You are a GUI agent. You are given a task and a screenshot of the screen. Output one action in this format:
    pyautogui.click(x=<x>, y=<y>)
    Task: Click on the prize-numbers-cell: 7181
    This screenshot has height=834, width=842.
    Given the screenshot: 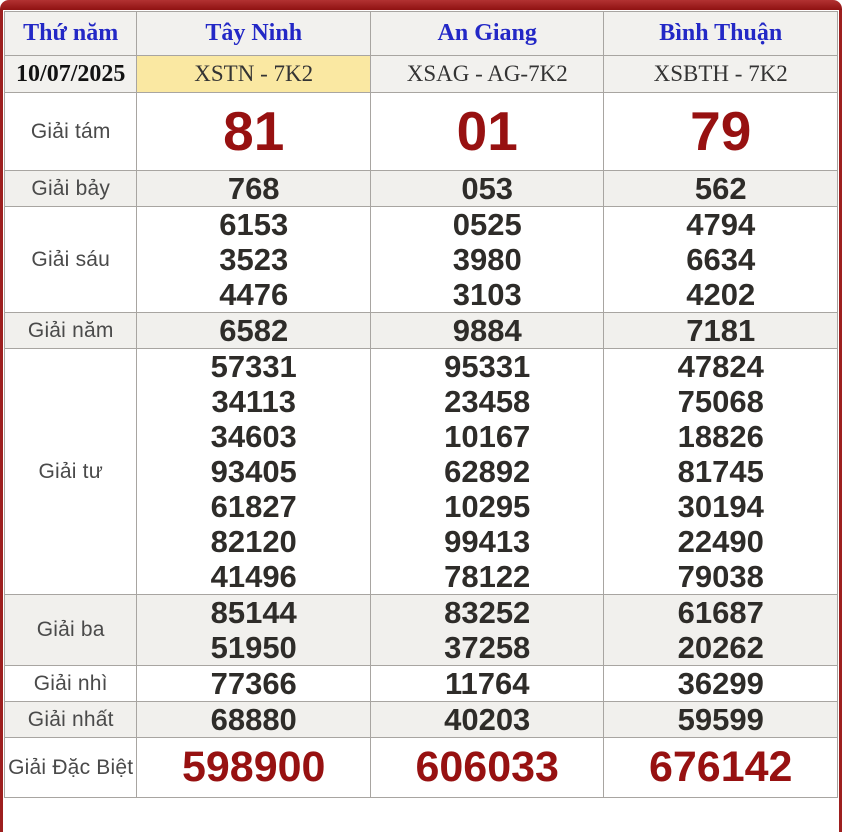 What is the action you would take?
    pyautogui.click(x=720, y=330)
    